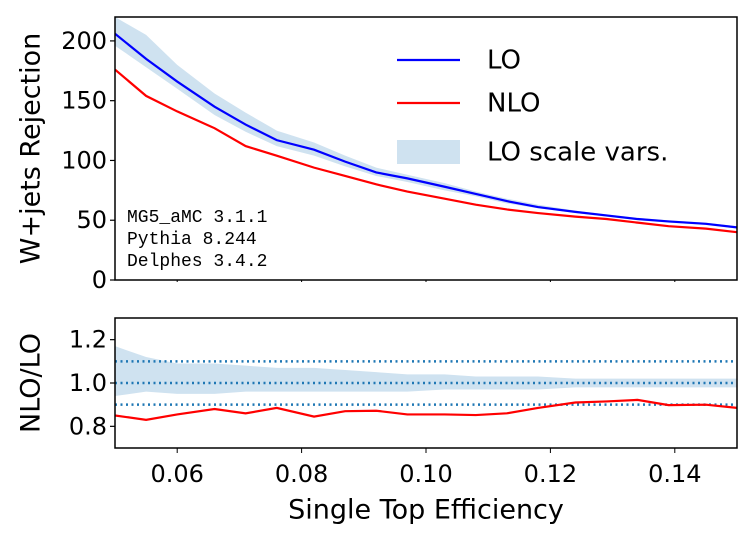 This screenshot has width=748, height=540. Describe the element at coordinates (88, 426) in the screenshot. I see `y-tick-label: 0.8` at that location.